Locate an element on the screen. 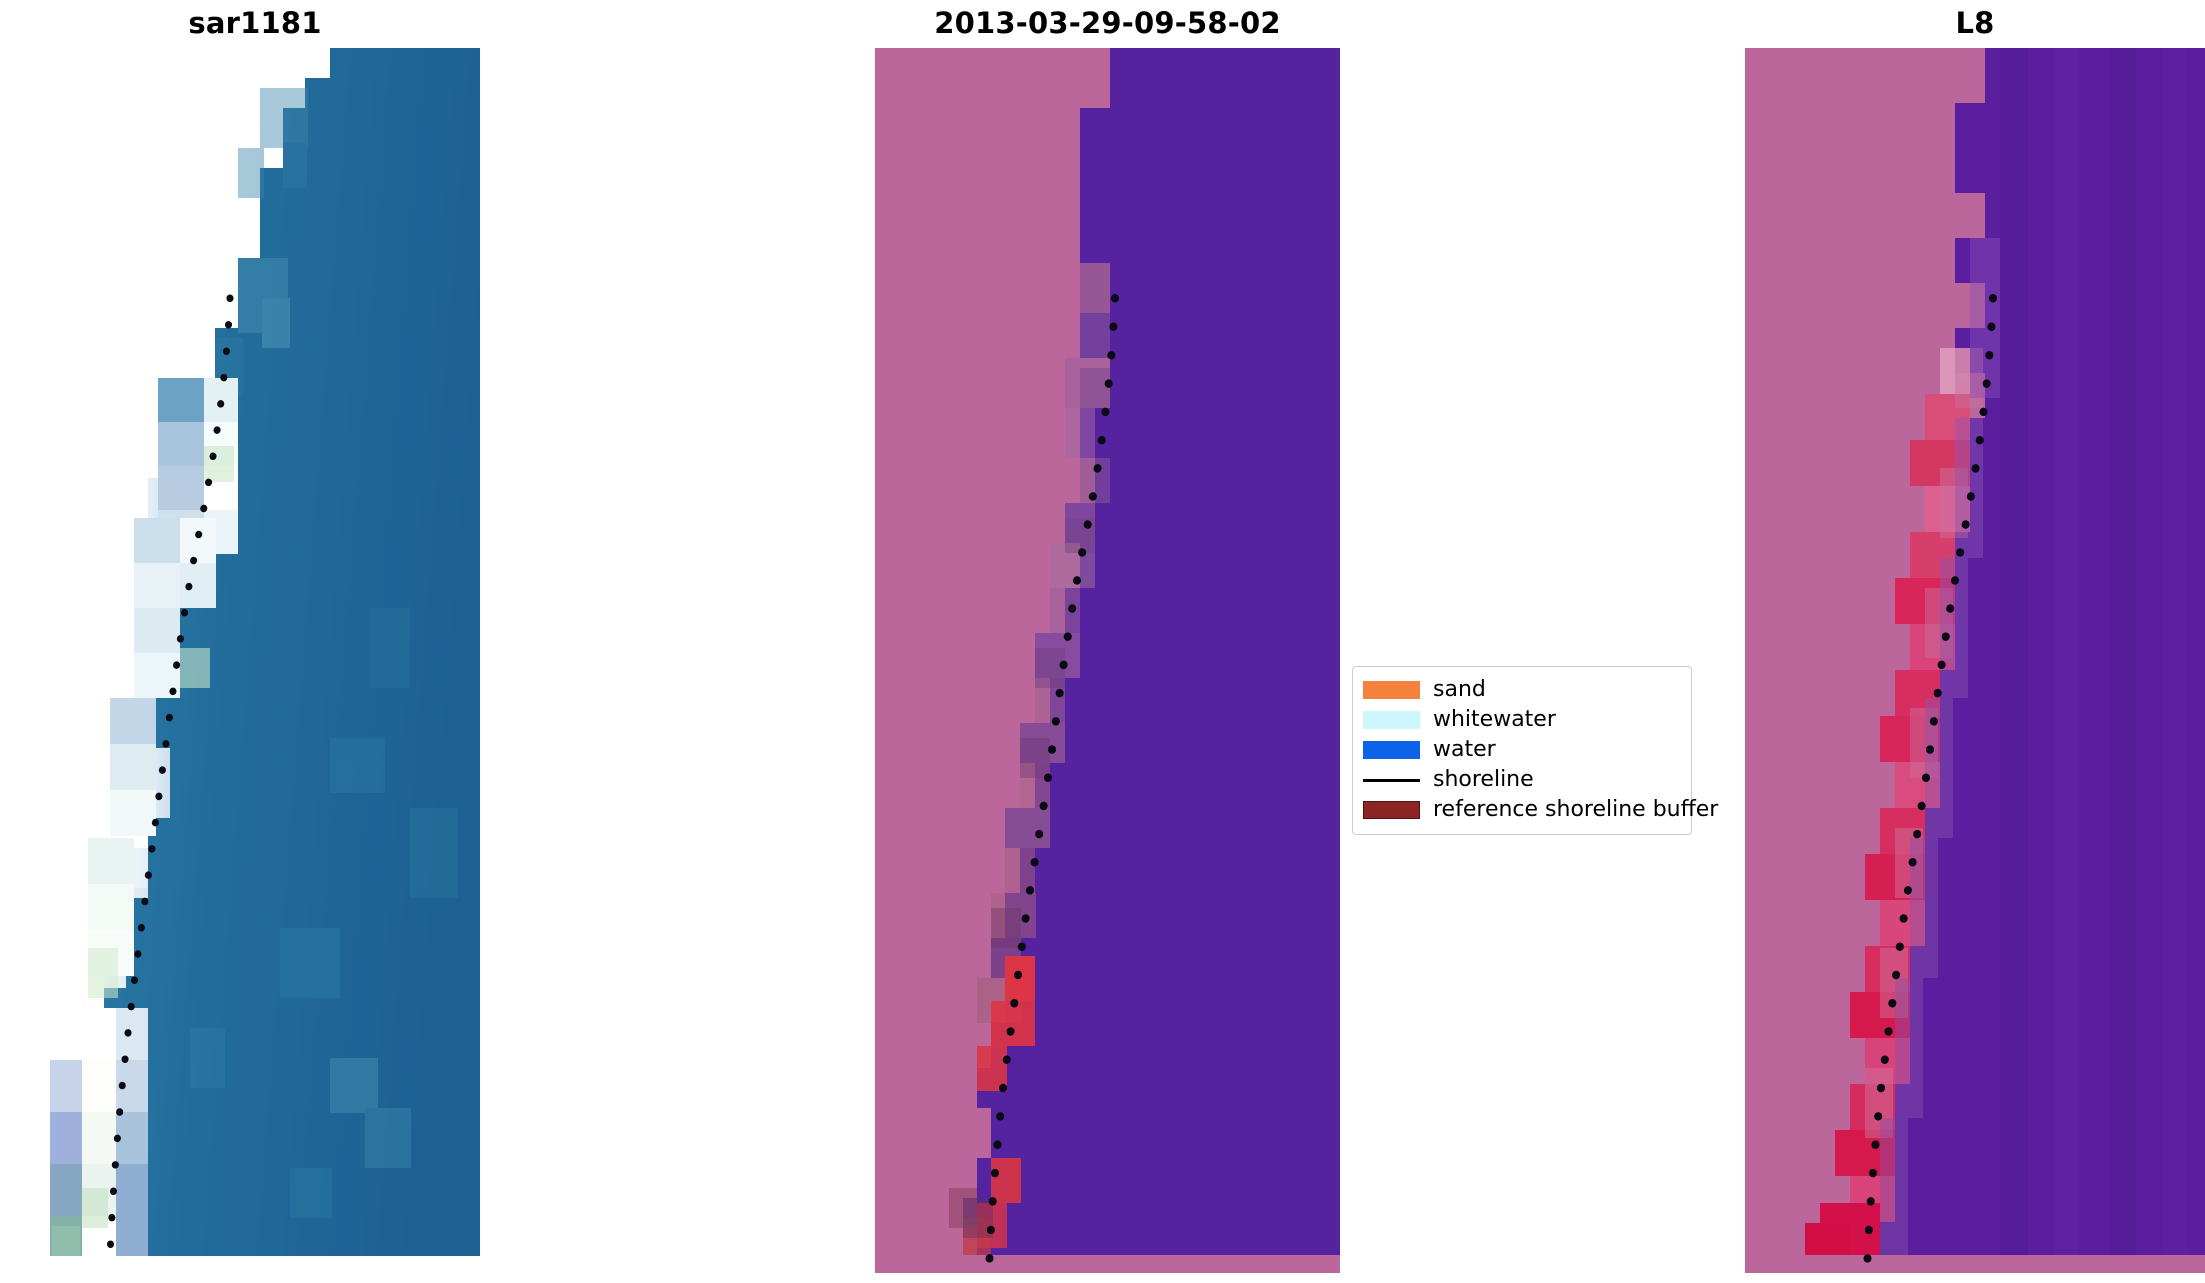  shoreline-line-icon is located at coordinates (1391, 780).